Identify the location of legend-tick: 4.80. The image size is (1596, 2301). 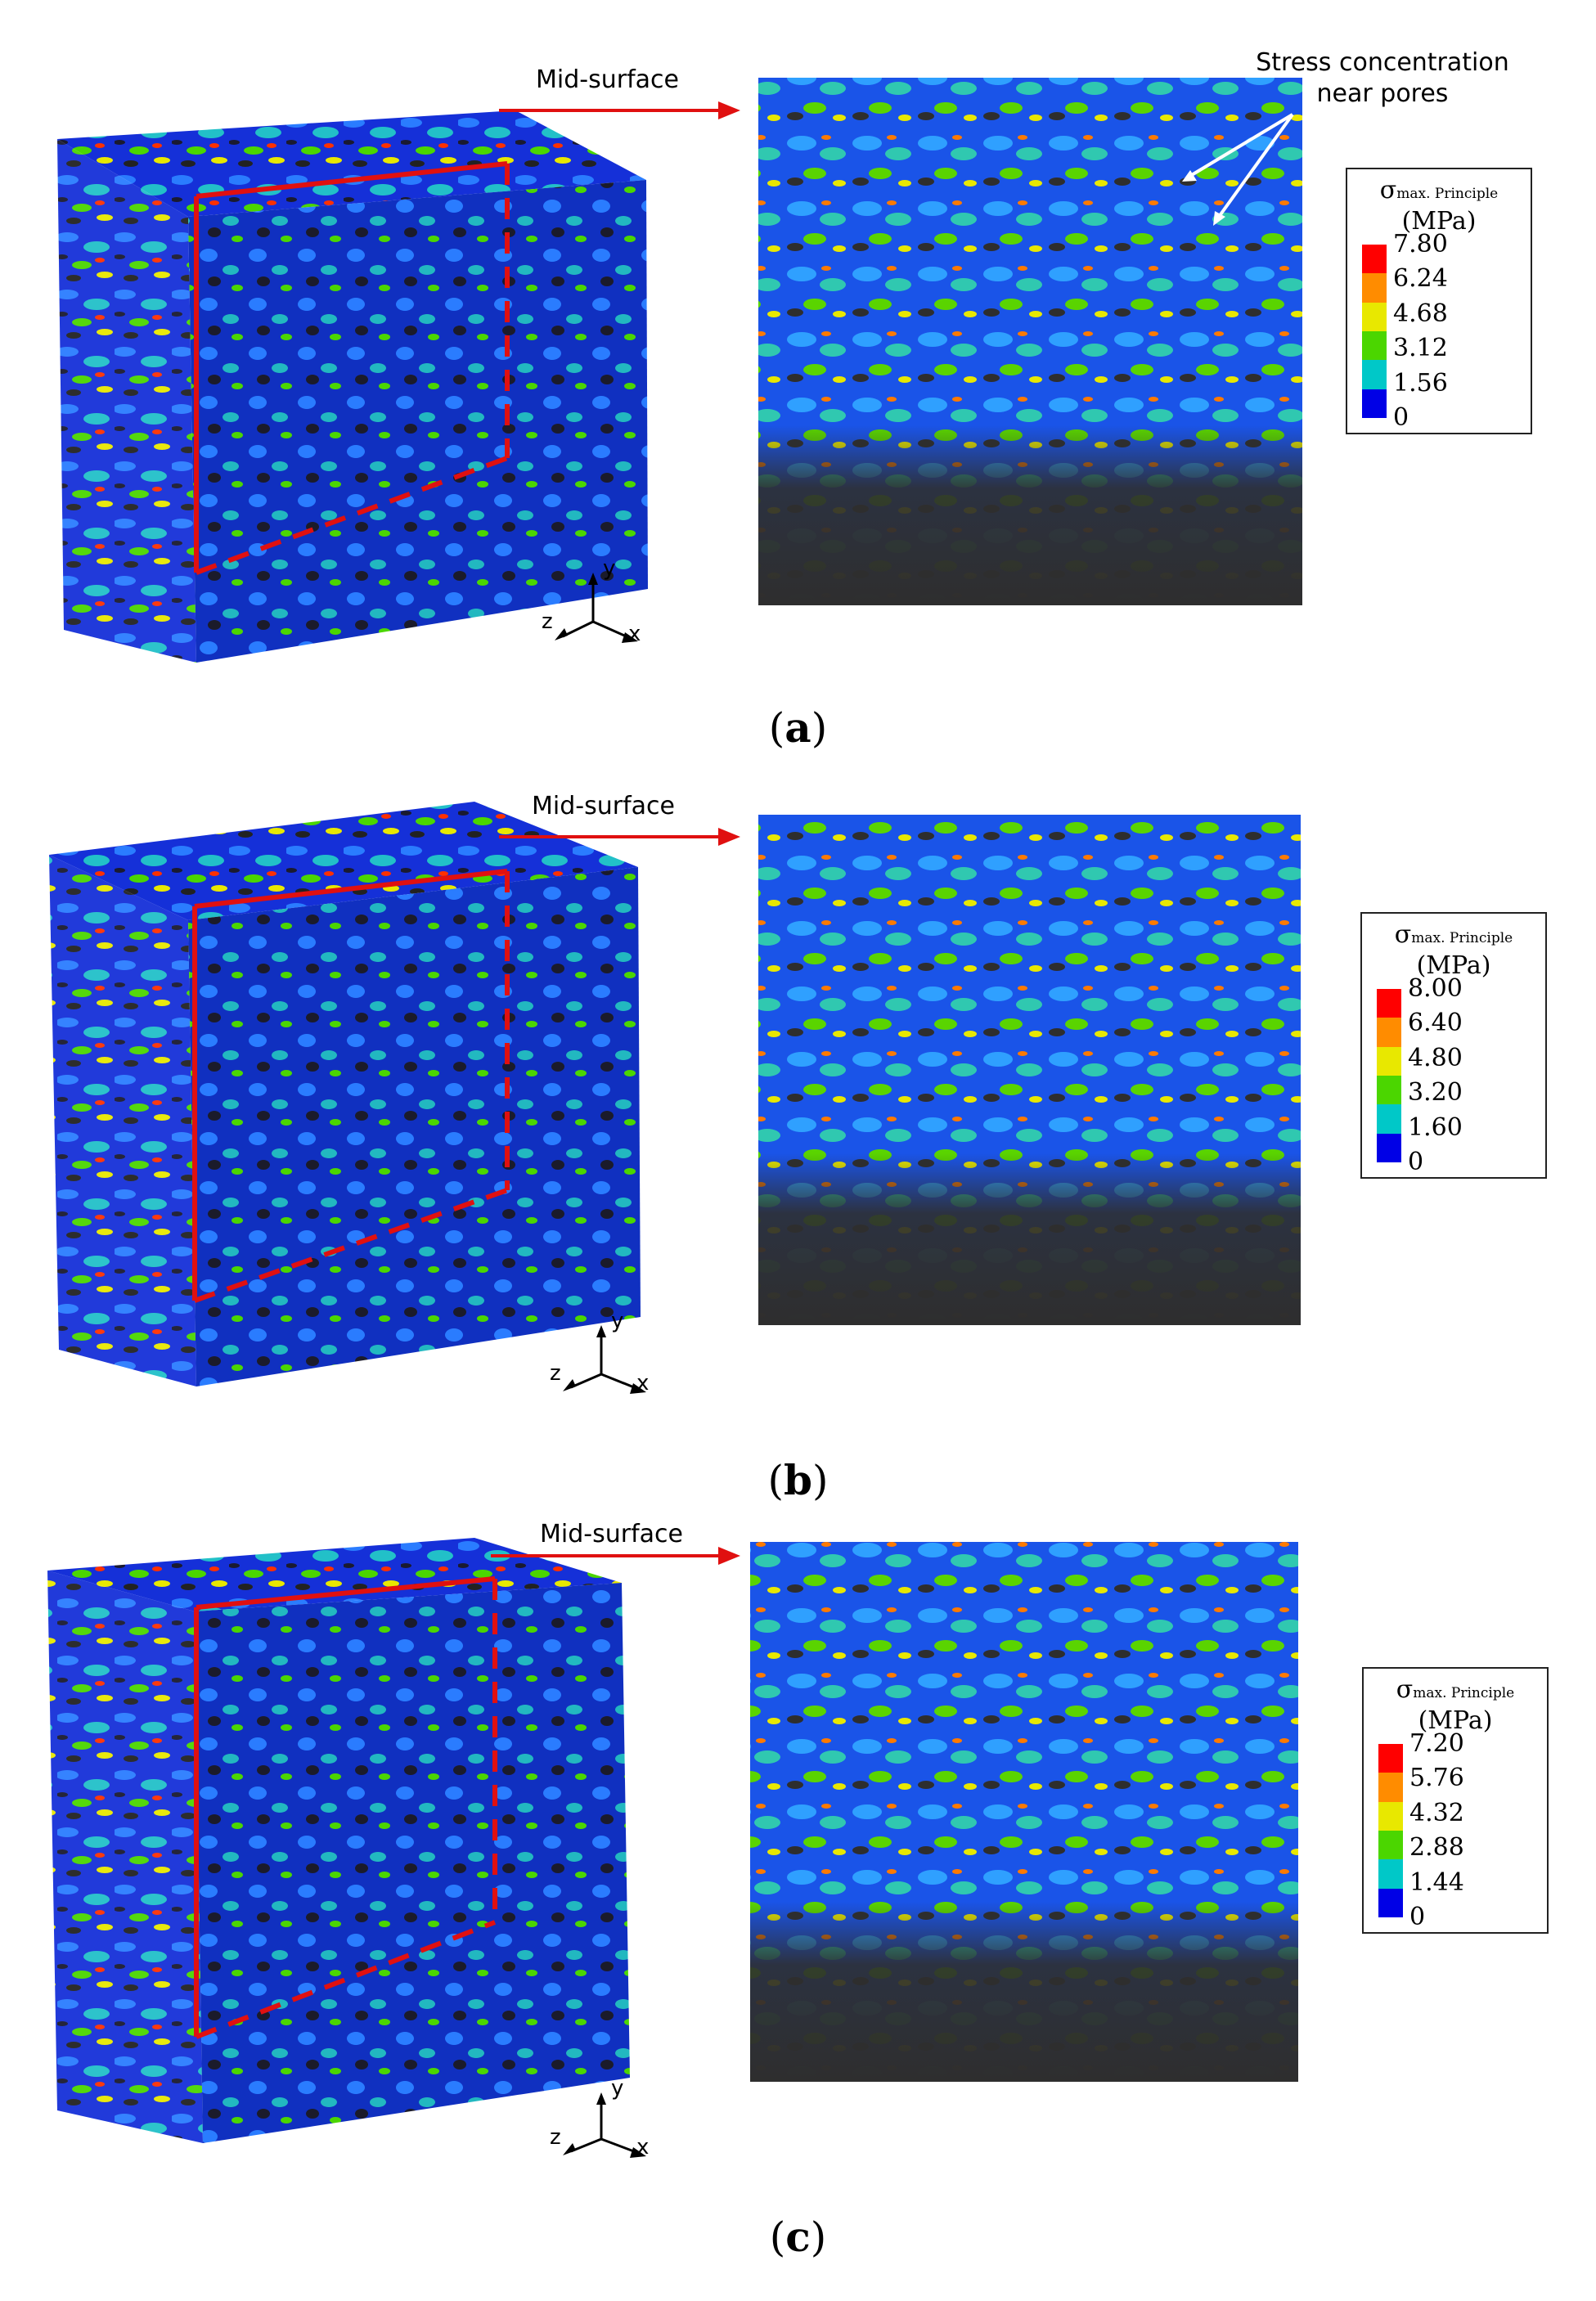
(1435, 1057).